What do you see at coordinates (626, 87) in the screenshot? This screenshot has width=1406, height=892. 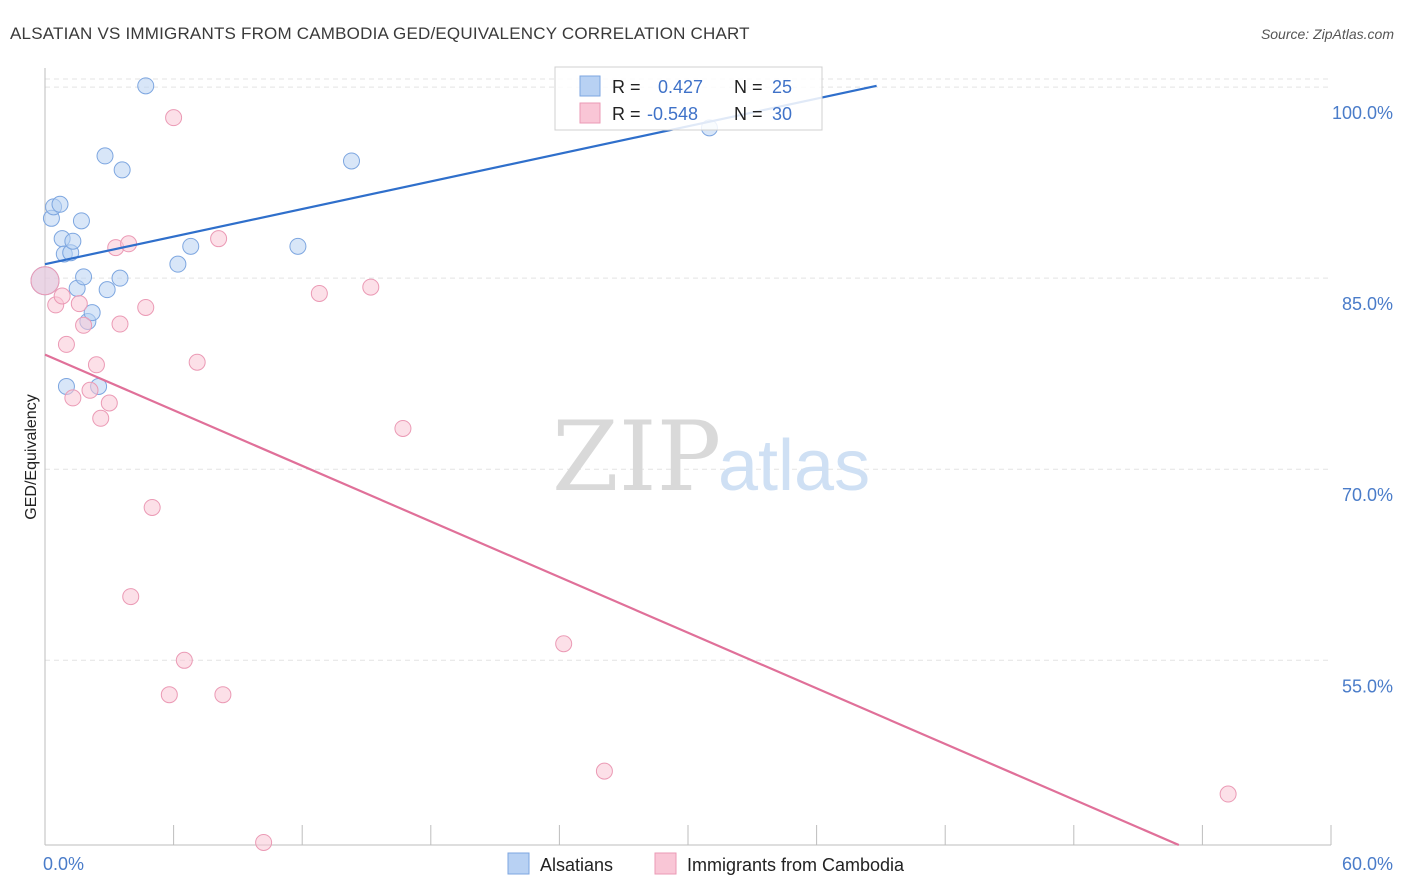 I see `stats-r-label-alsatians: R =` at bounding box center [626, 87].